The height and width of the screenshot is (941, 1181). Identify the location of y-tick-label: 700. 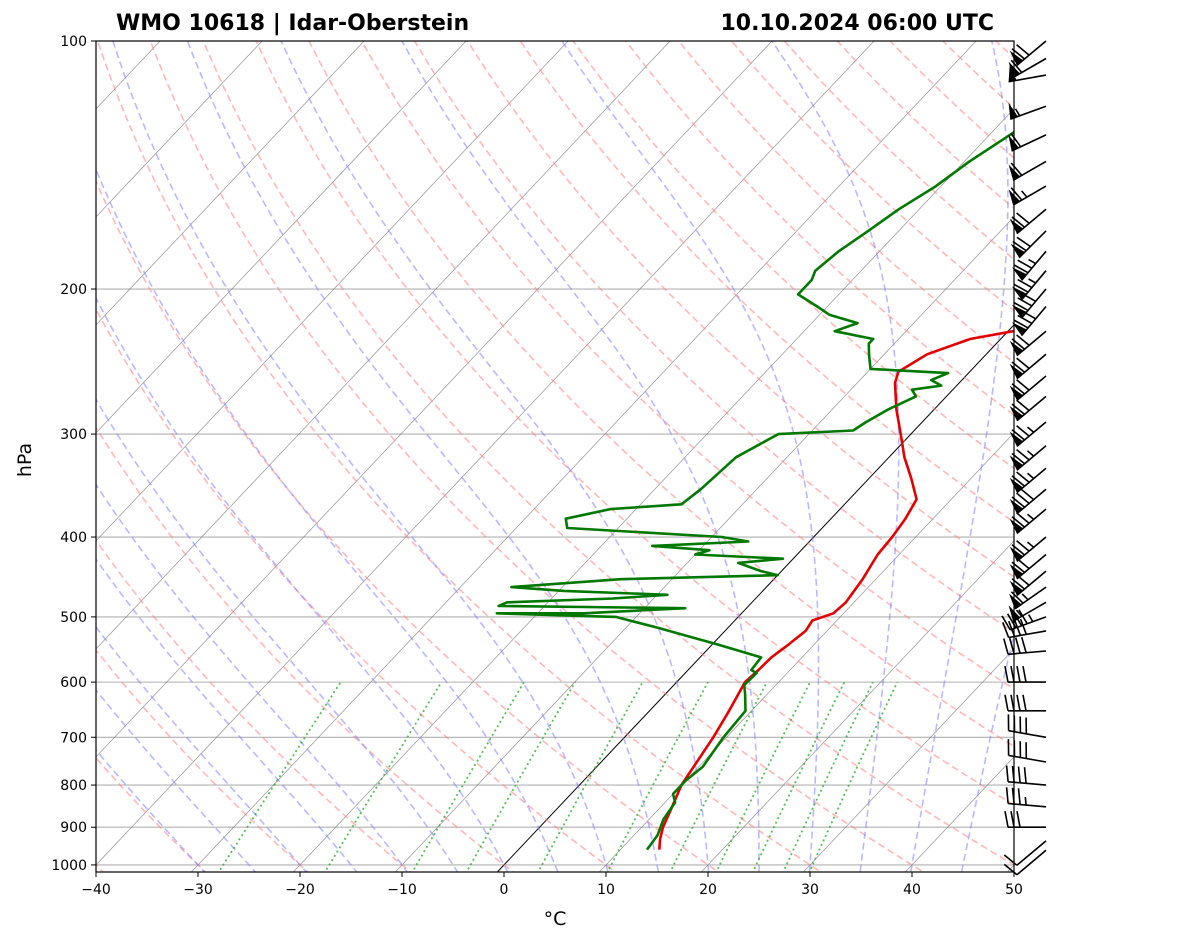
(73, 738).